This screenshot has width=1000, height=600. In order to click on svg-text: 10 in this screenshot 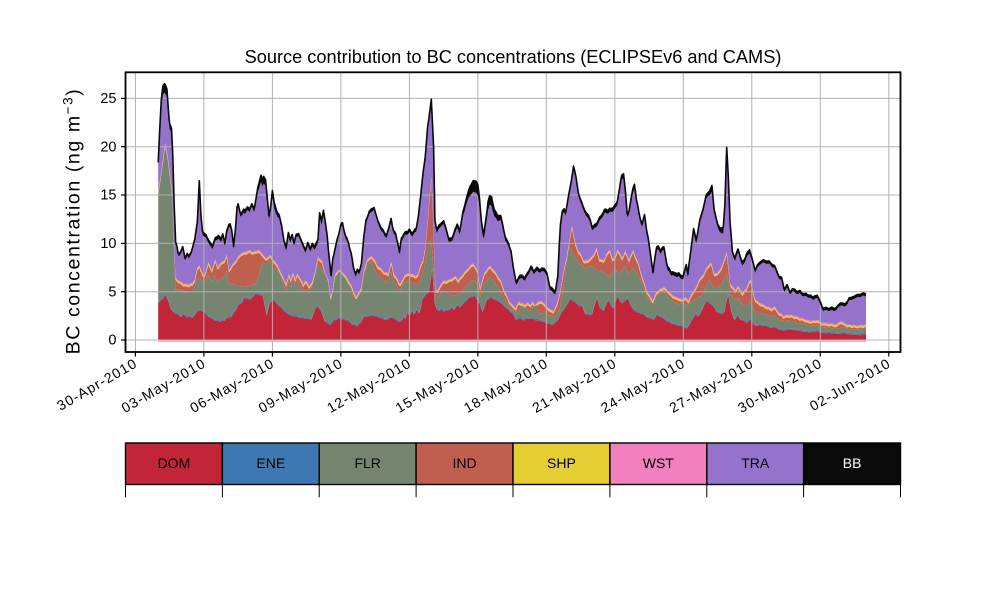, I will do `click(108, 244)`.